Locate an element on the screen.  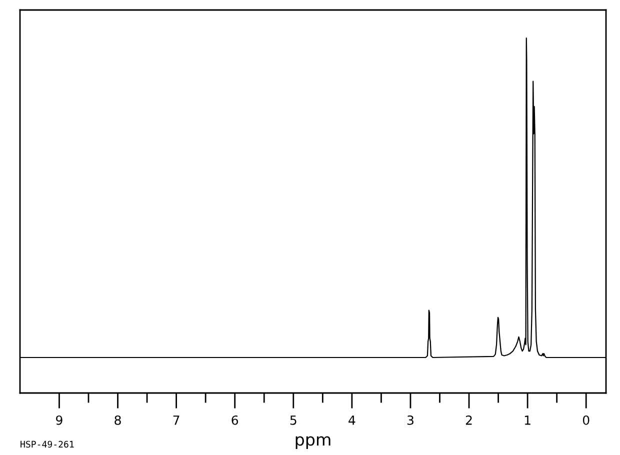
x-tick-label: 4 is located at coordinates (352, 420).